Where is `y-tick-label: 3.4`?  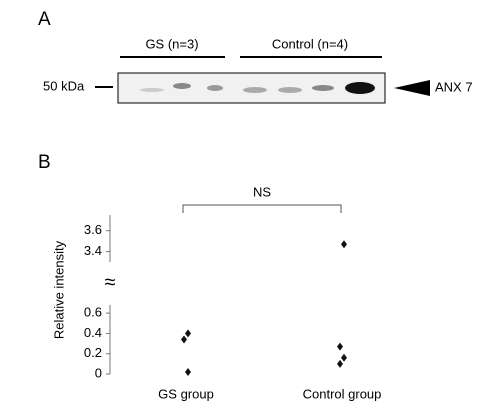
y-tick-label: 3.4 is located at coordinates (93, 250).